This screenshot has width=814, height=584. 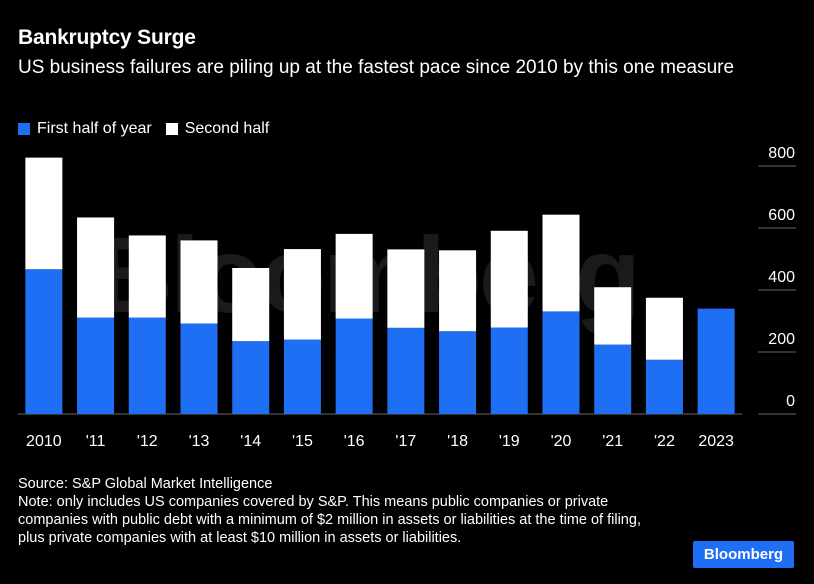 What do you see at coordinates (96, 441) in the screenshot?
I see `x-tick-label: '11` at bounding box center [96, 441].